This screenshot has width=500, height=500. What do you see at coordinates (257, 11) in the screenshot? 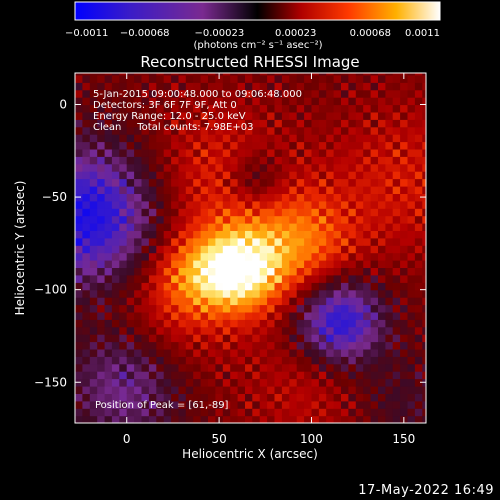
I see `colorbar` at bounding box center [257, 11].